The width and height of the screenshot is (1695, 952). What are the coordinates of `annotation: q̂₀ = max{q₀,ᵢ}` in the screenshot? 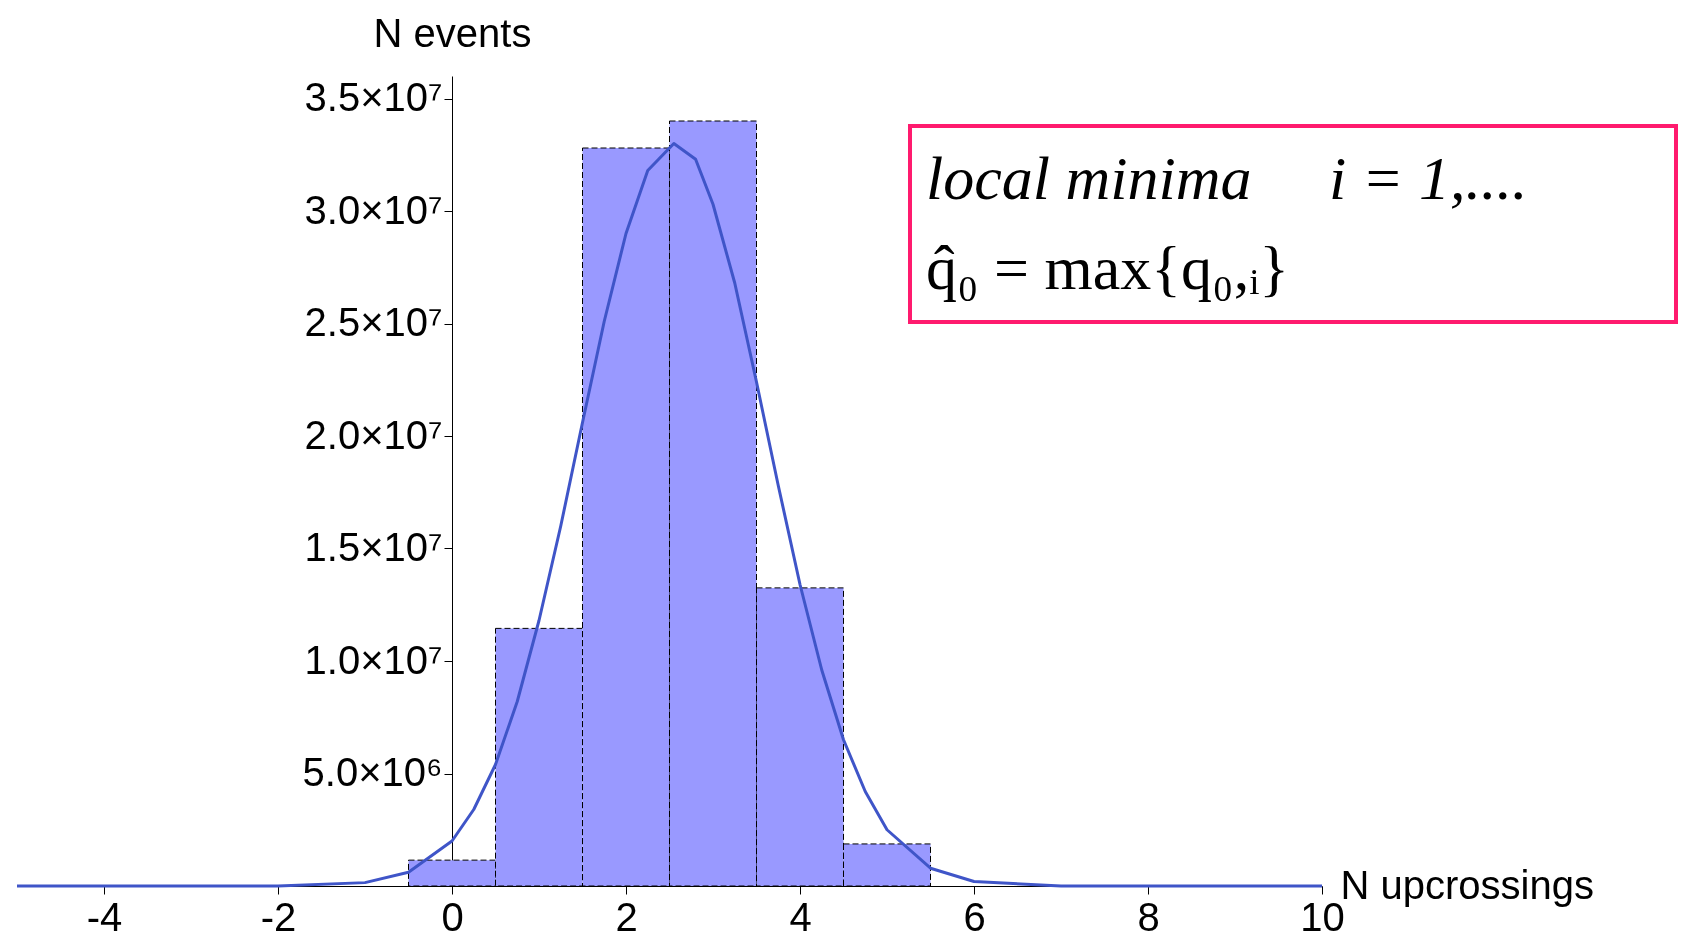 It's located at (1108, 268).